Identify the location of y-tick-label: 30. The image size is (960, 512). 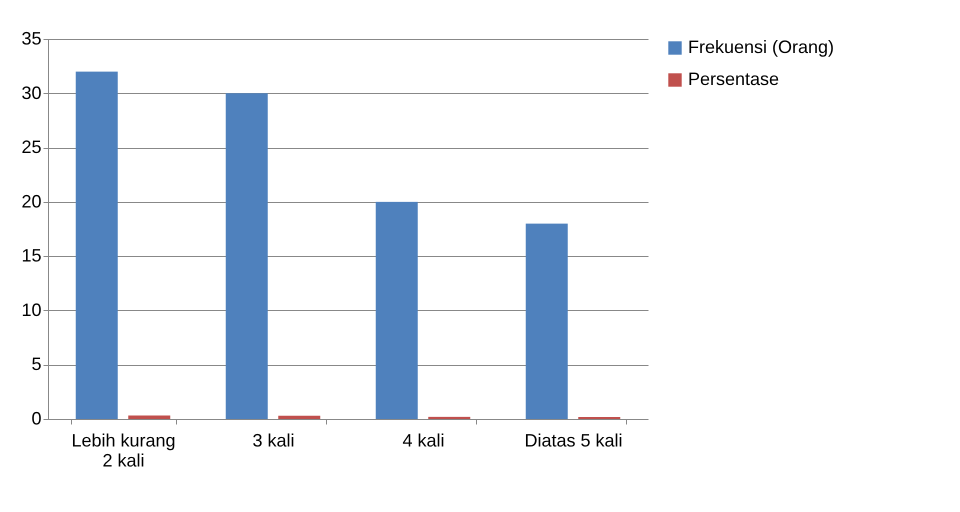
(31, 92).